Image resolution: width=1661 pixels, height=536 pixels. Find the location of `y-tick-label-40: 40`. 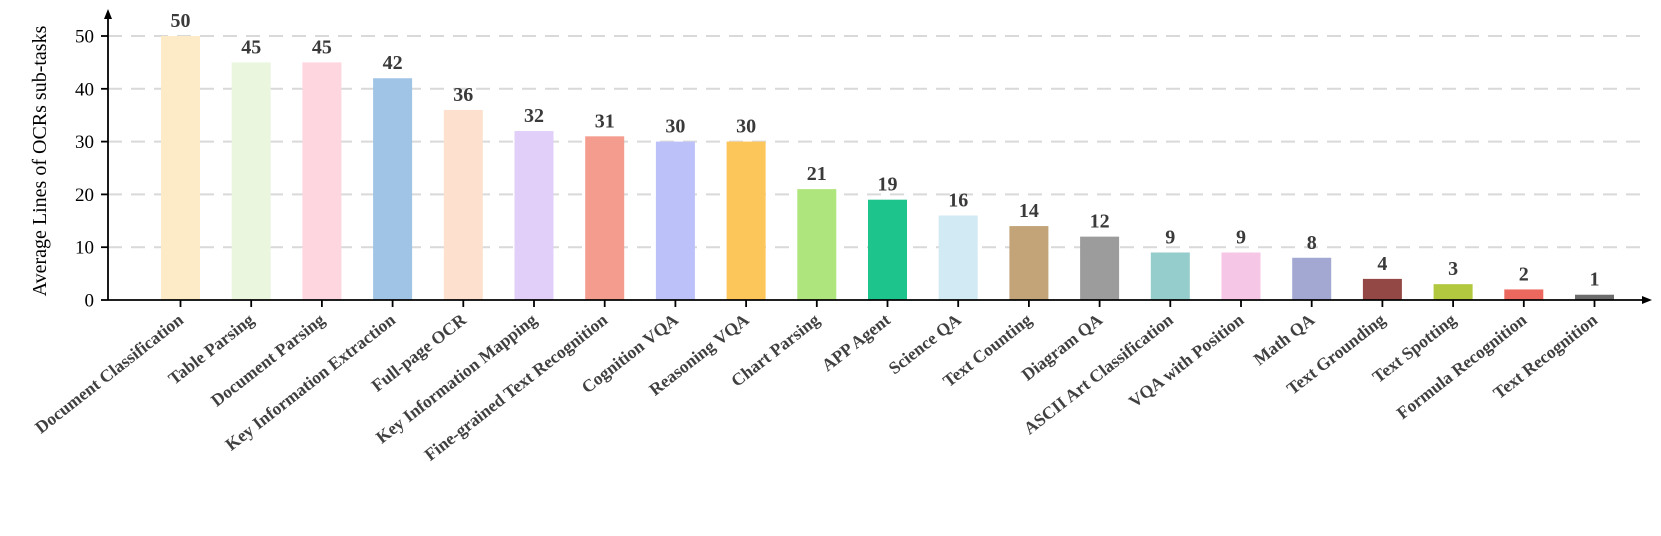

y-tick-label-40: 40 is located at coordinates (84, 89).